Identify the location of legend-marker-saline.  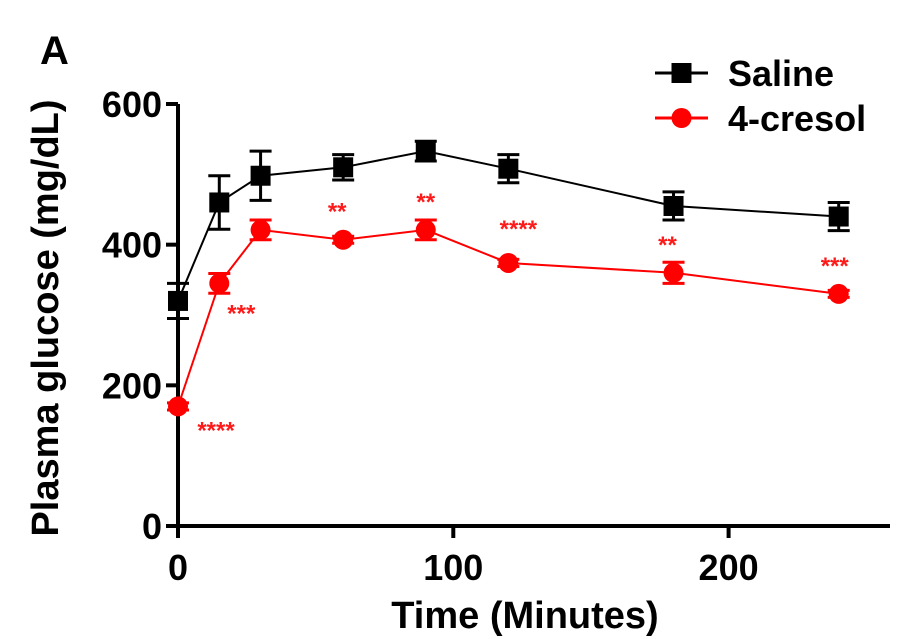
(681, 73).